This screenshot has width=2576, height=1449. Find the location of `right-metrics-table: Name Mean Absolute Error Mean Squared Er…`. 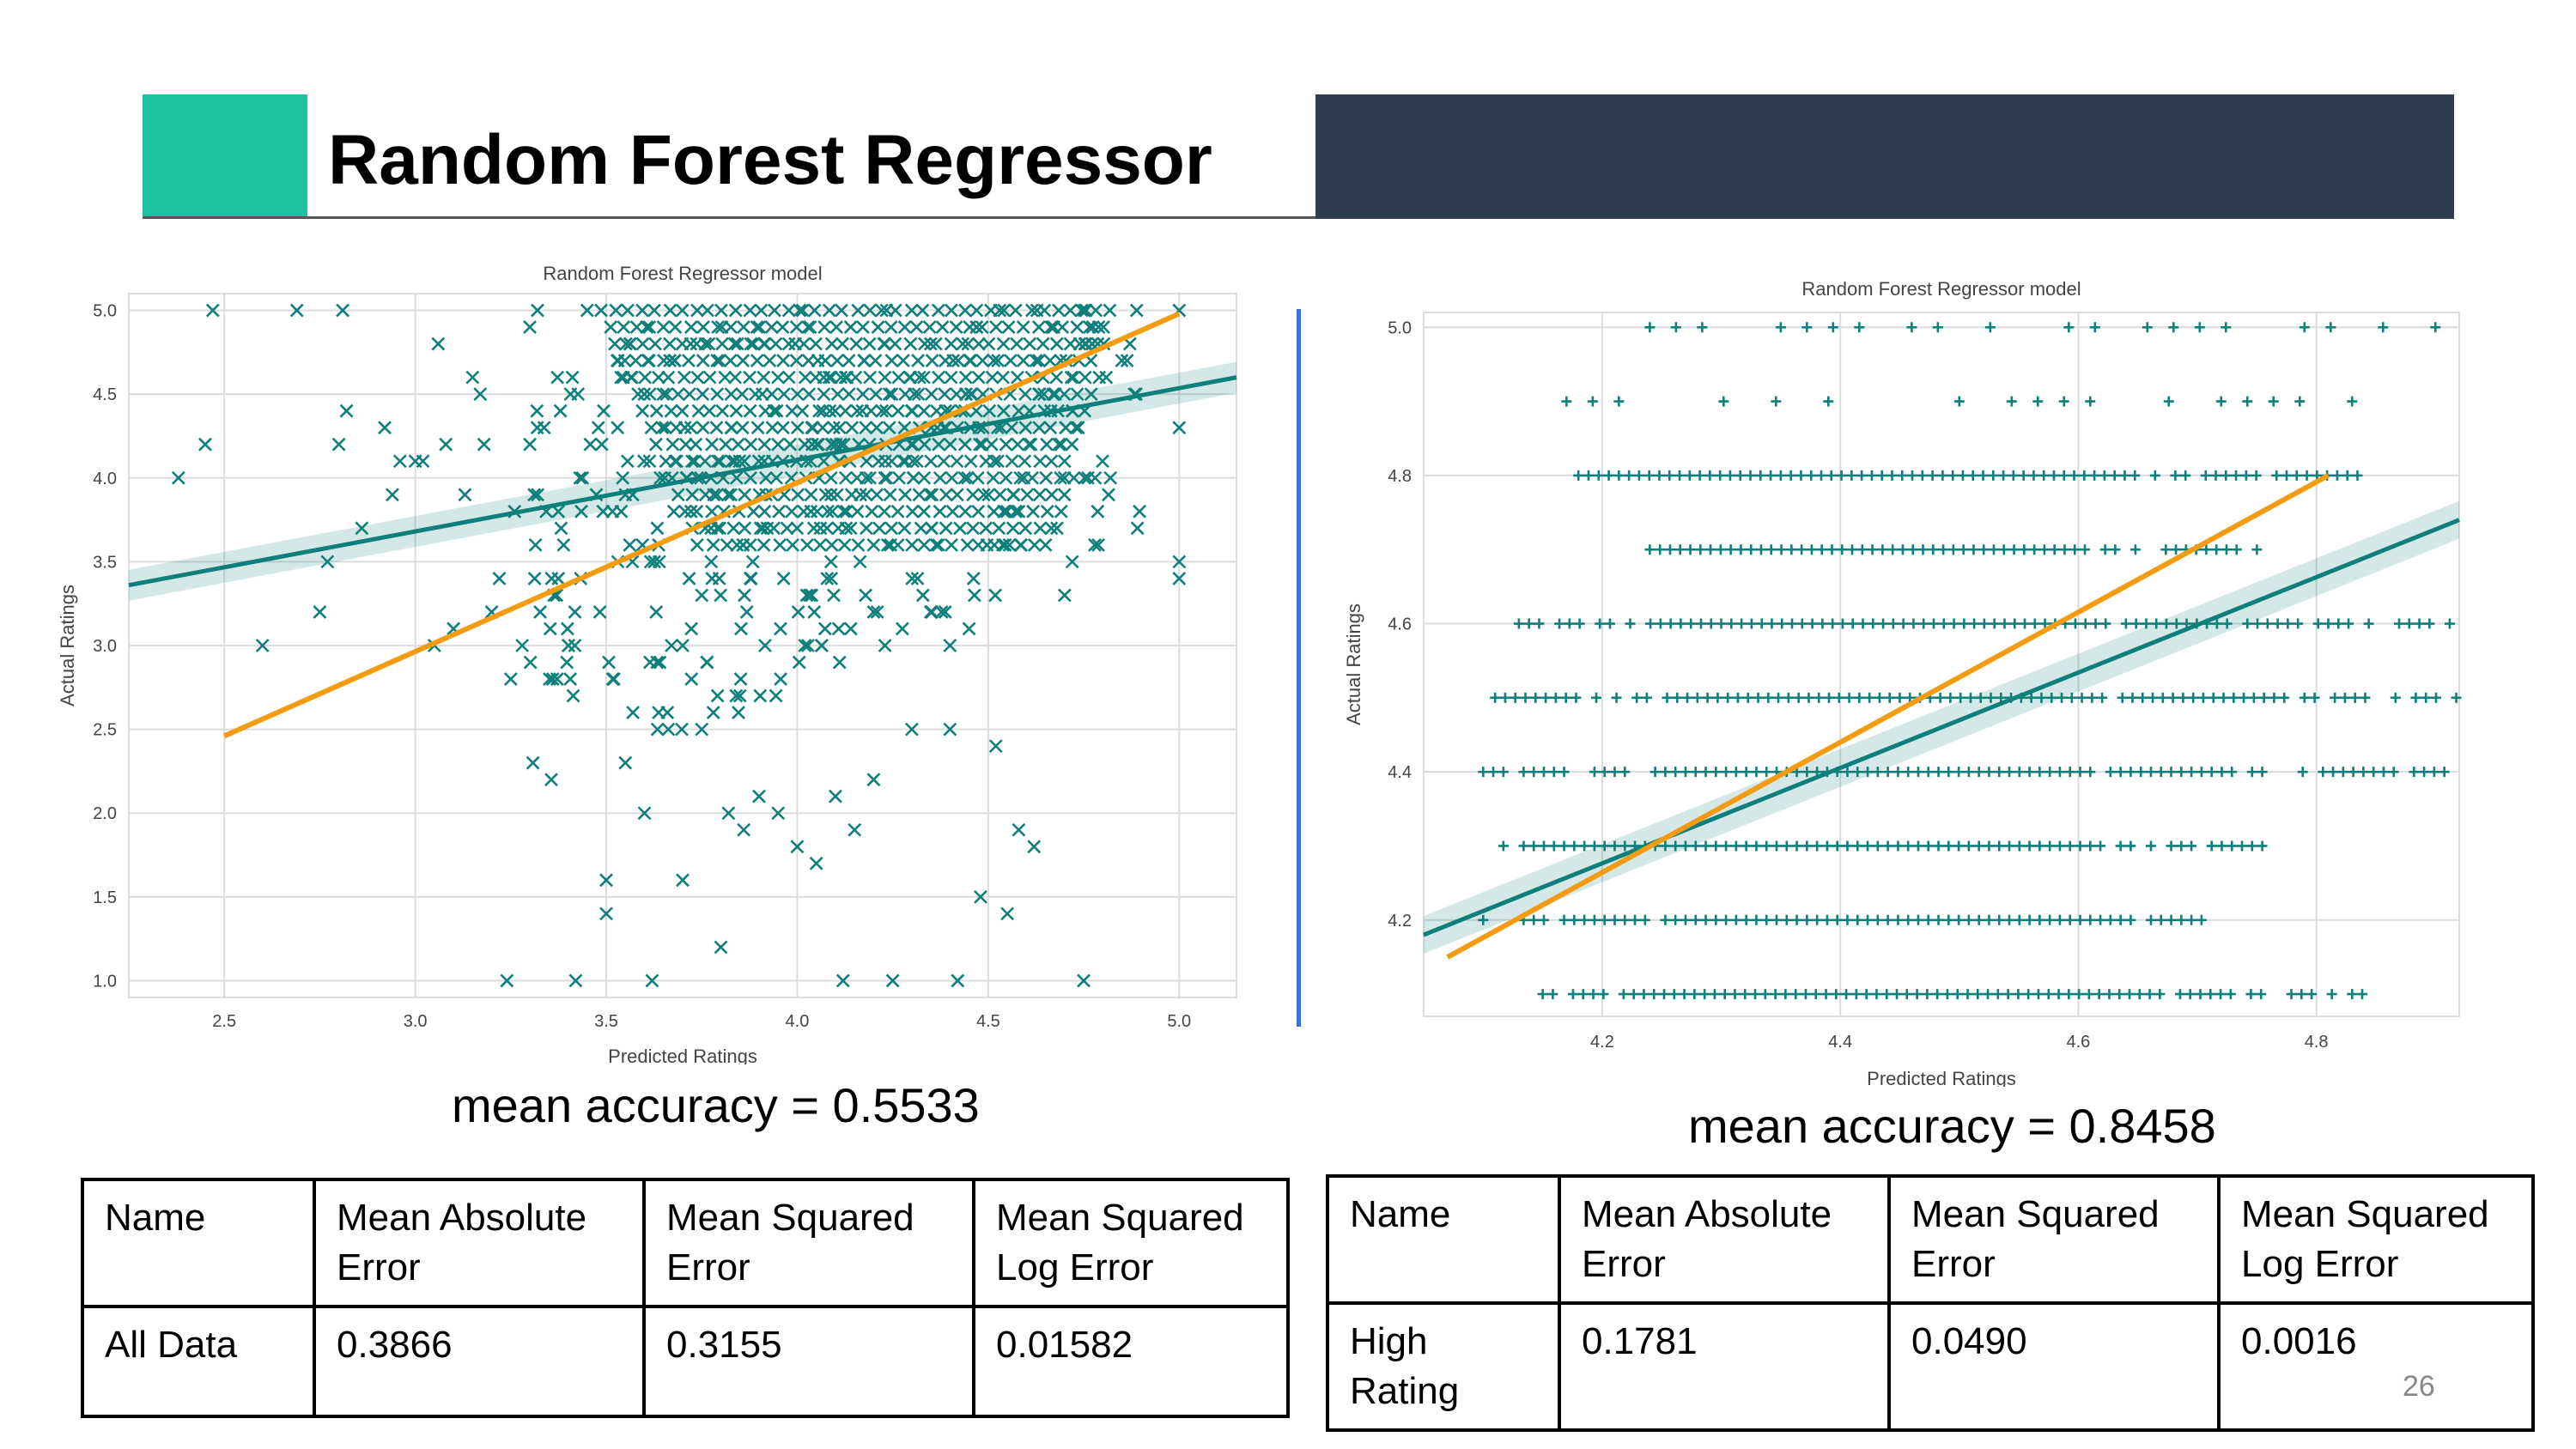

right-metrics-table: Name Mean Absolute Error Mean Squared Er… is located at coordinates (1931, 1303).